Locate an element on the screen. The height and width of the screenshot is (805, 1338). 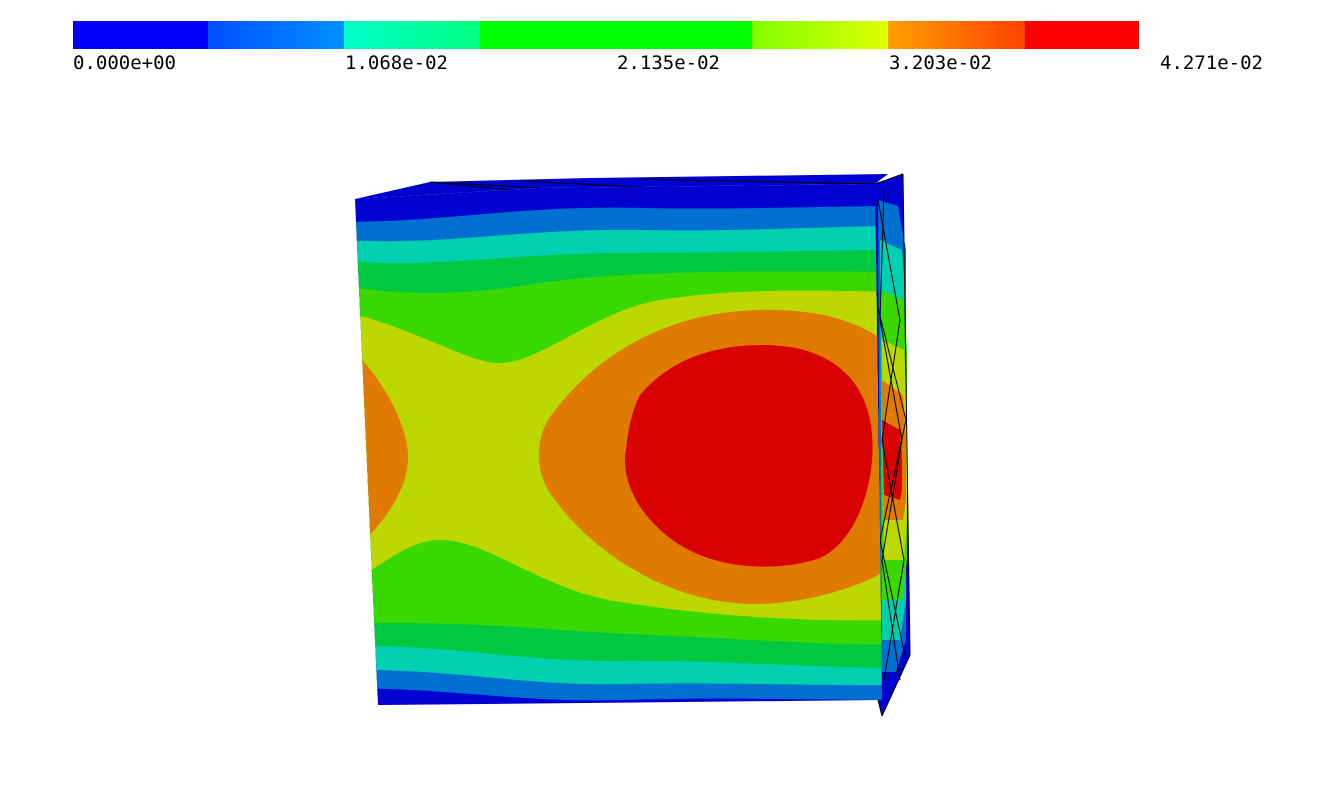
colorbar-tick-label: 0.000e+00 is located at coordinates (124, 63).